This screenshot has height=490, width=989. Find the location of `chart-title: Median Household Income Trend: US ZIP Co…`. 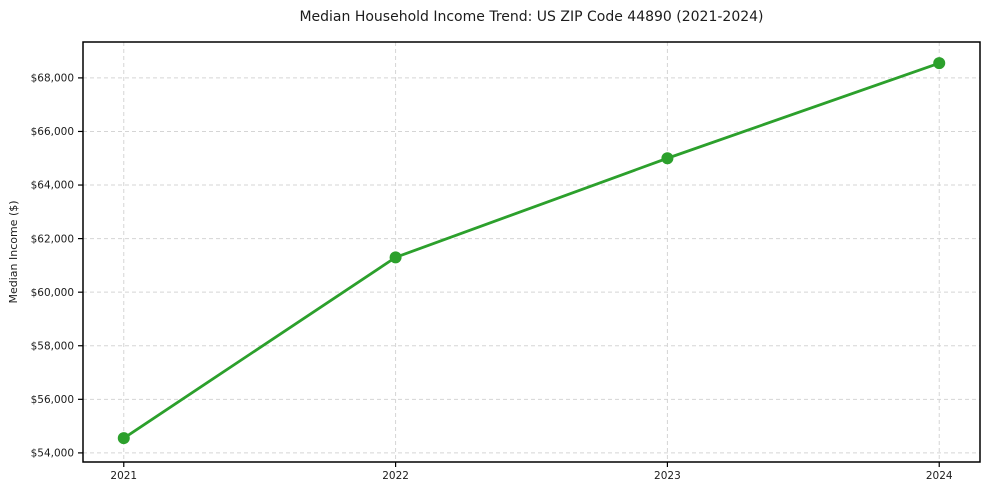

chart-title: Median Household Income Trend: US ZIP Co… is located at coordinates (531, 17).